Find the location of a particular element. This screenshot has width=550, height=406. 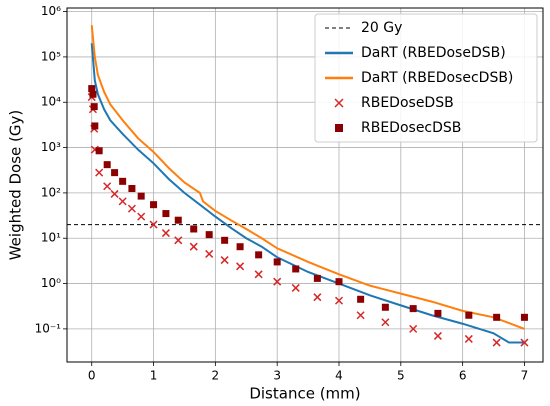

x-tick-label: 0 is located at coordinates (92, 376).